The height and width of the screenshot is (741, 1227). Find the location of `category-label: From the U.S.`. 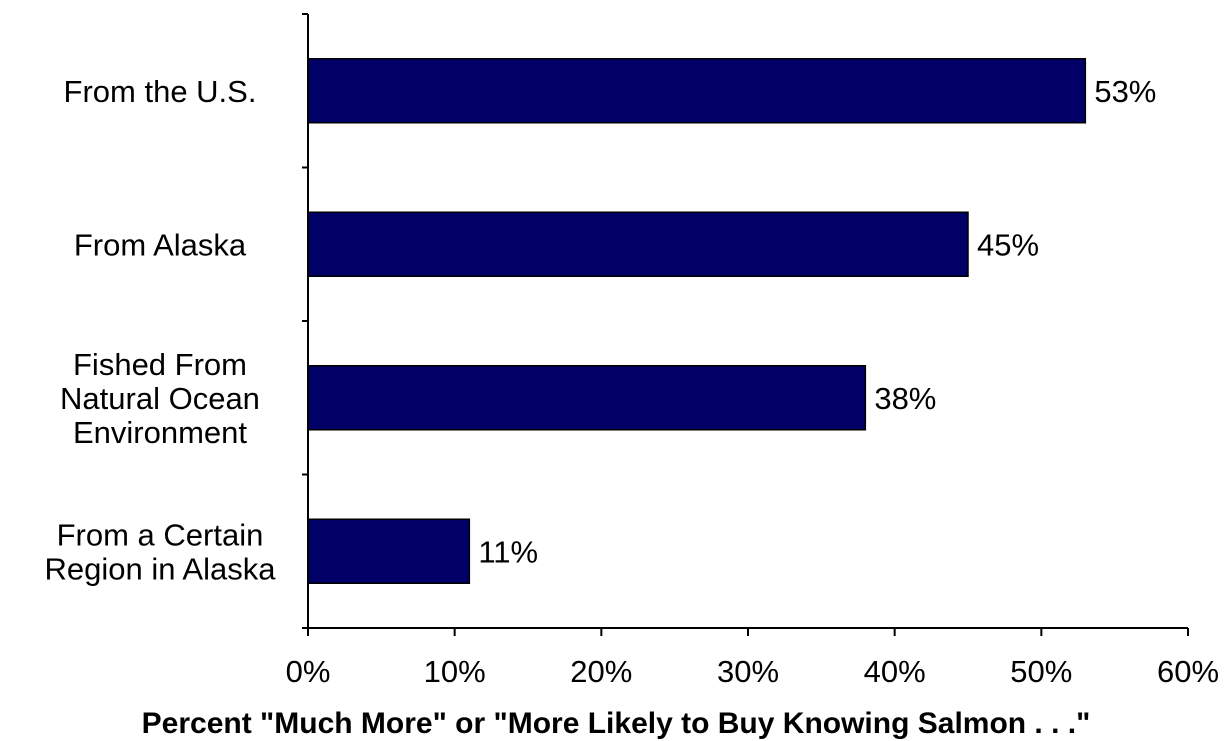

category-label: From the U.S. is located at coordinates (160, 91).